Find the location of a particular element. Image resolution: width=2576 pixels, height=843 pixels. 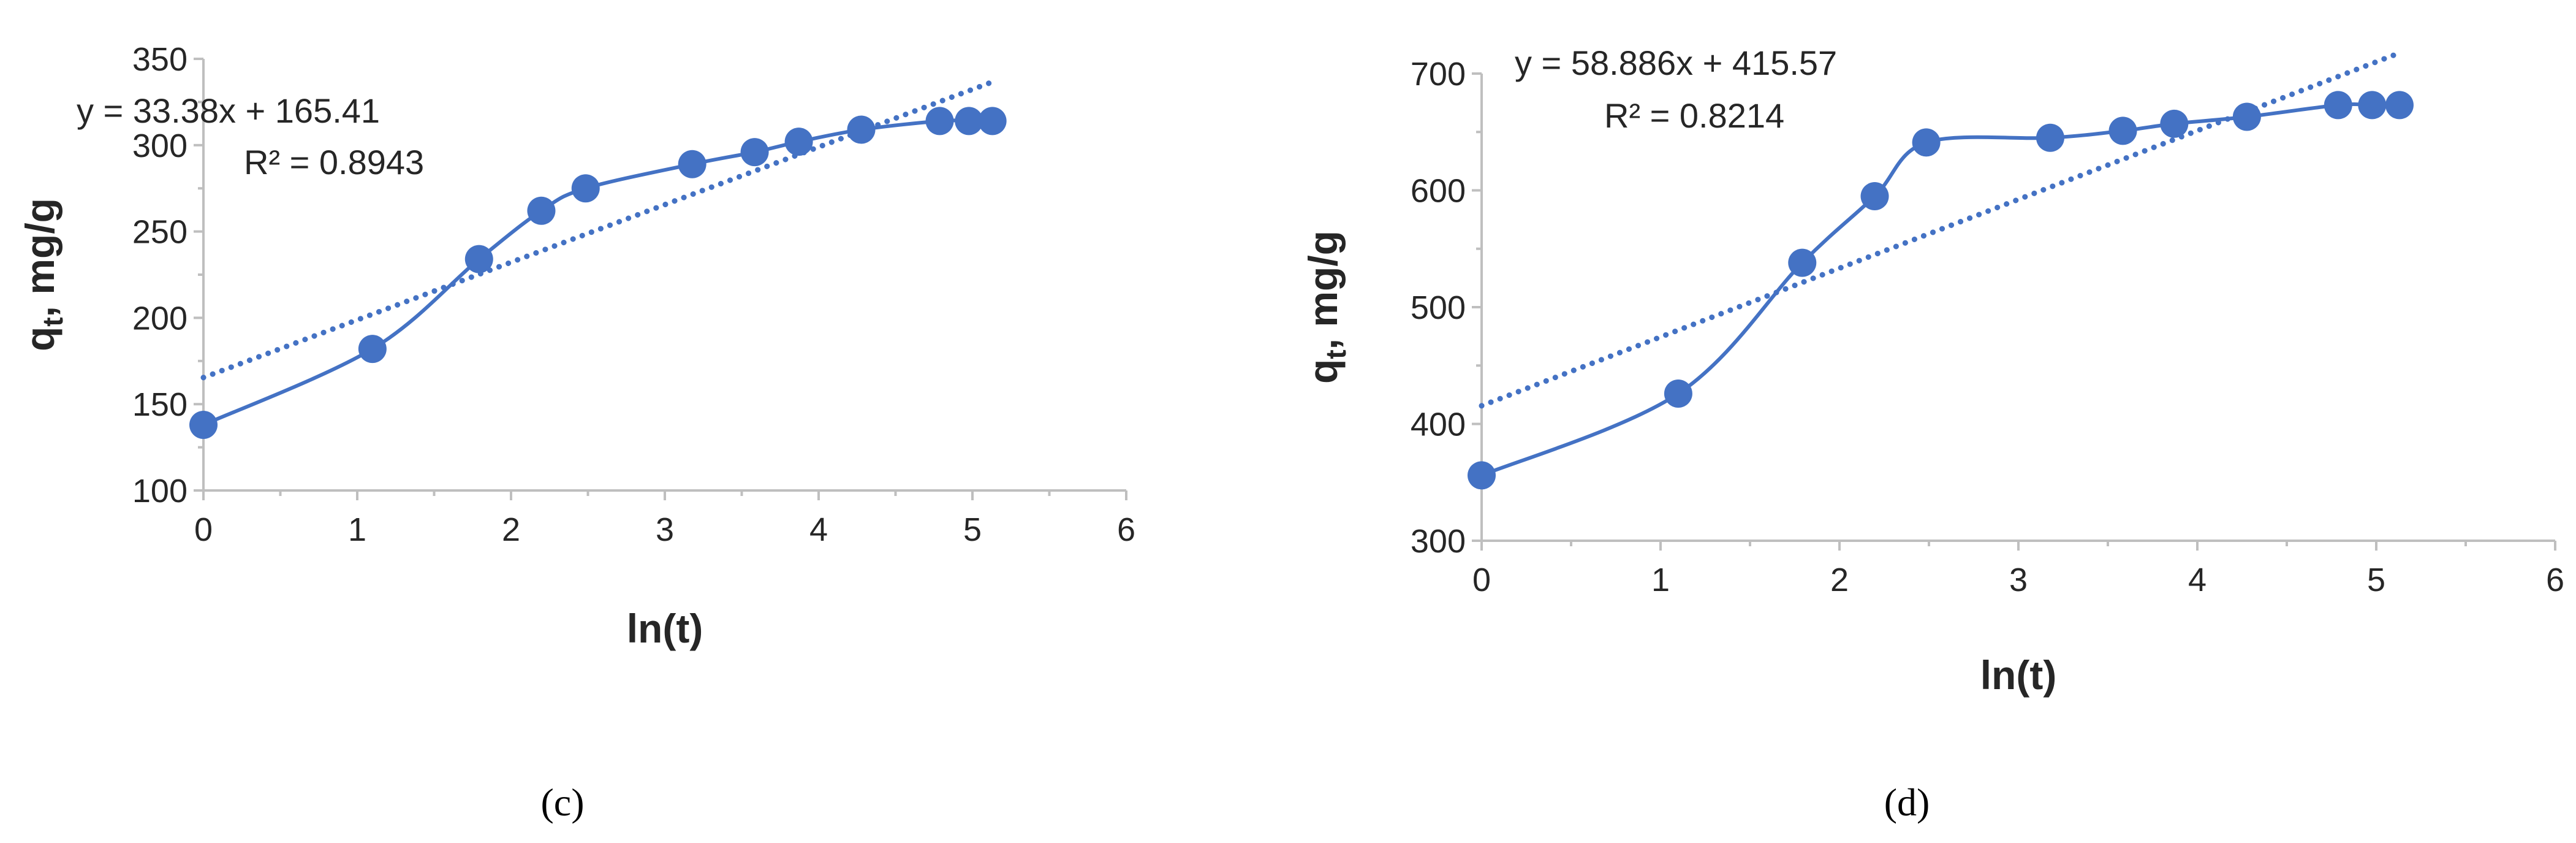

y-tick-label: 250 is located at coordinates (160, 232).